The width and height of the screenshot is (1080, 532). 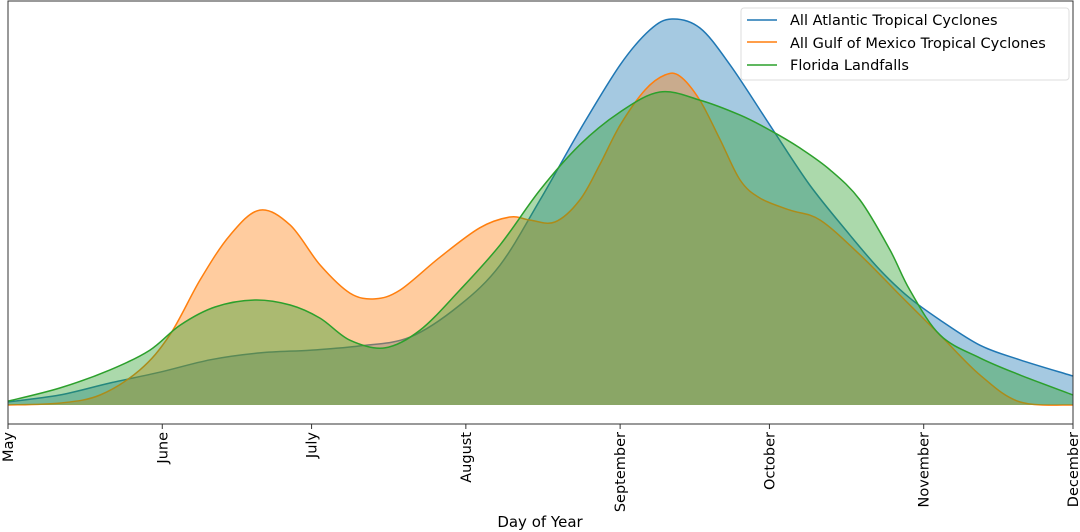 I want to click on x-tick-label: August, so click(x=467, y=457).